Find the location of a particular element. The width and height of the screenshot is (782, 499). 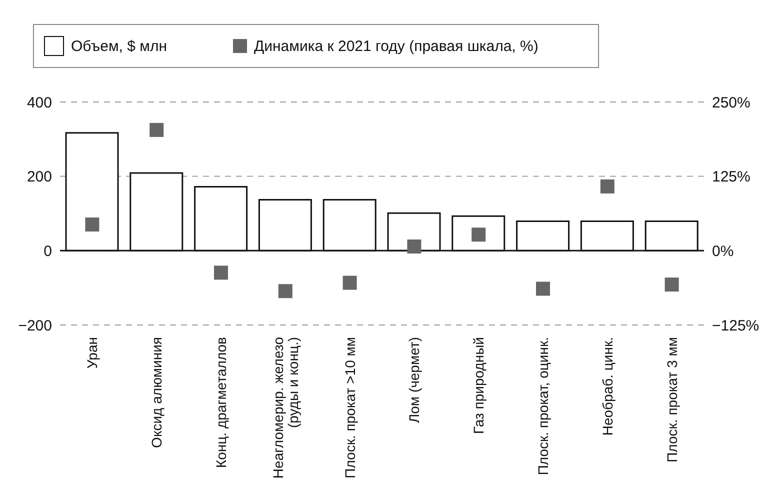

x-tick-label: Неагломерир. железо (руды и конц.) is located at coordinates (285, 407).